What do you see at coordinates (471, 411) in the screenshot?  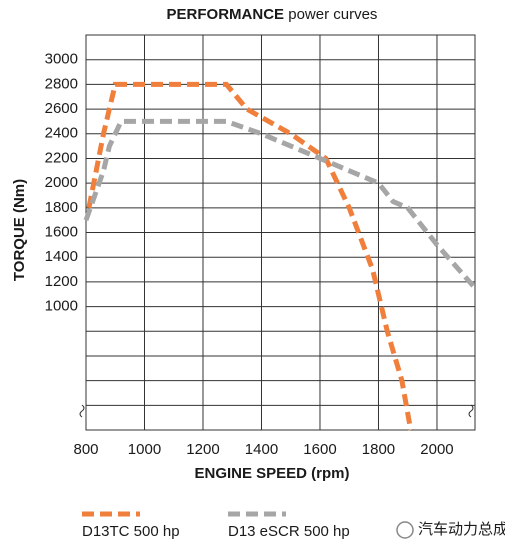 I see `break-right` at bounding box center [471, 411].